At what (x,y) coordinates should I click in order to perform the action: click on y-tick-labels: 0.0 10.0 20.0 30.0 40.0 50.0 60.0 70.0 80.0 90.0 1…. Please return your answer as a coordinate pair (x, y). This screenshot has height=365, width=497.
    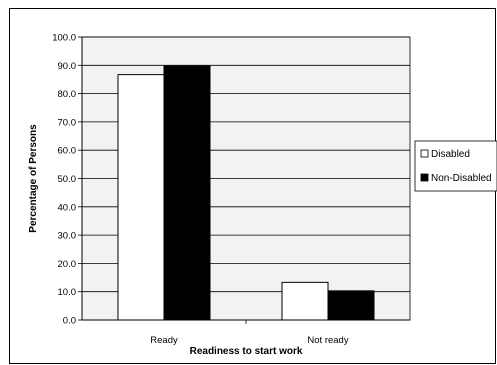
    Looking at the image, I should click on (67, 180).